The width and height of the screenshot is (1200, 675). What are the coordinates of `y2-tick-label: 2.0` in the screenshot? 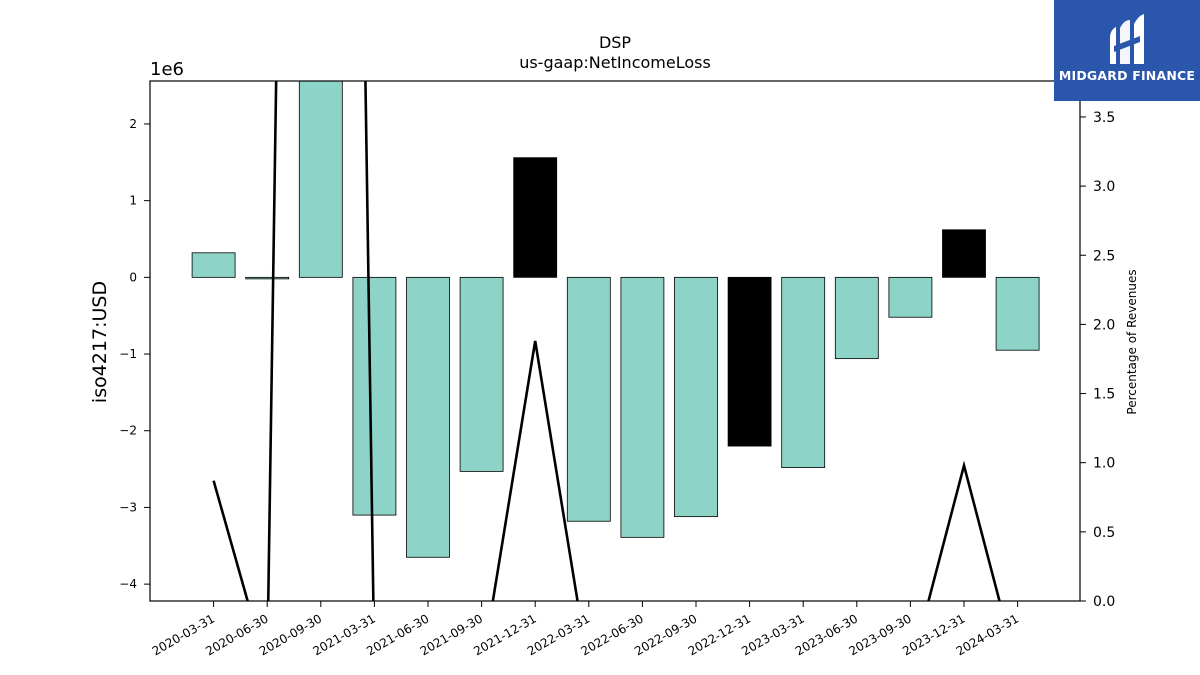 It's located at (1104, 325).